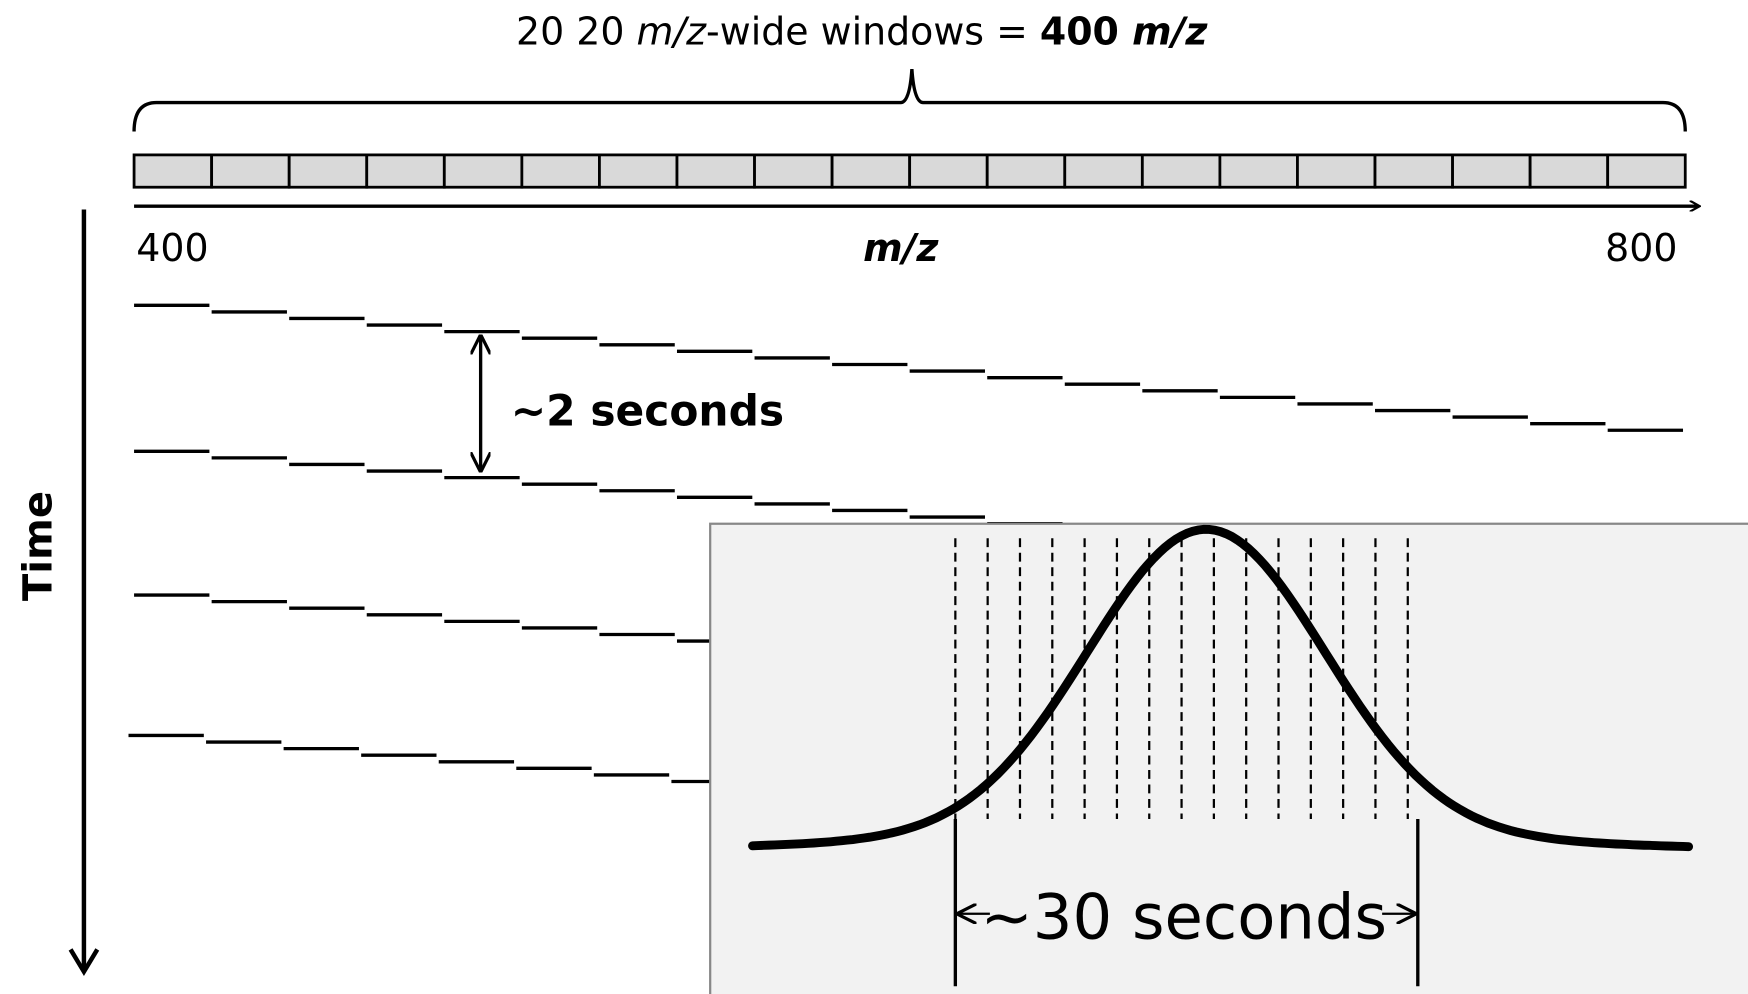 The height and width of the screenshot is (994, 1748). Describe the element at coordinates (909, 367) in the screenshot. I see `scan-steps` at that location.